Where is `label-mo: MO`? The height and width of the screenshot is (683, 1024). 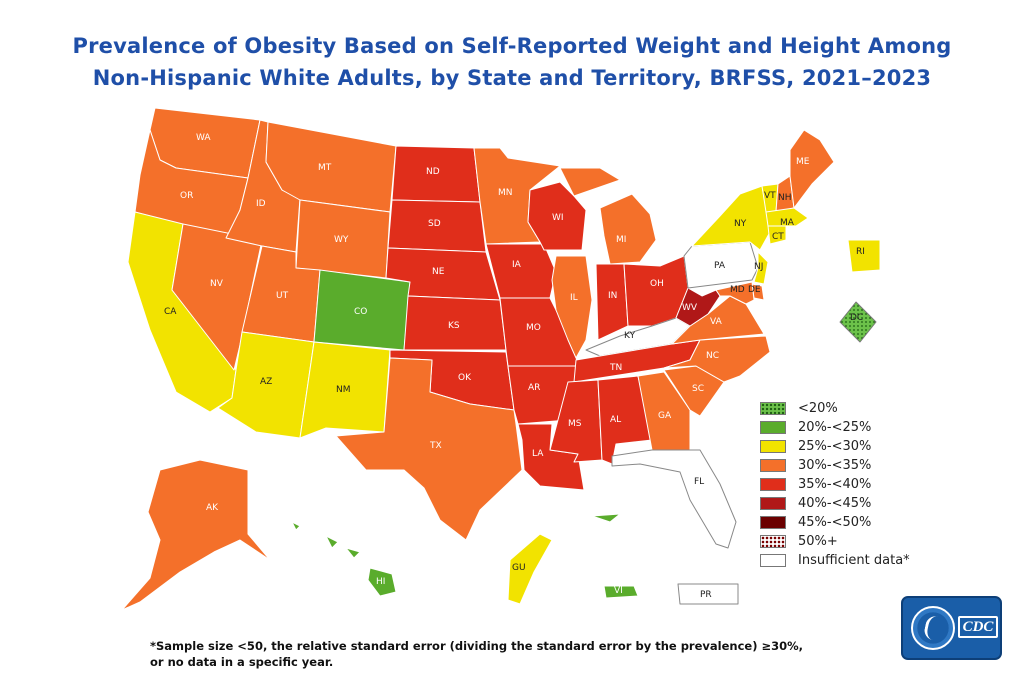
label-mo: MO is located at coordinates (533, 328).